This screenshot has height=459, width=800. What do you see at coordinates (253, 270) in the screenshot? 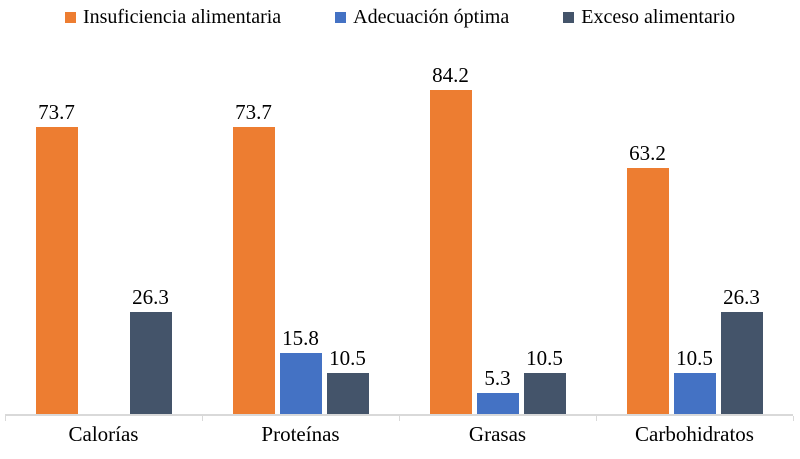
I see `bar-insuficiencia-alimentaria-proteinas` at bounding box center [253, 270].